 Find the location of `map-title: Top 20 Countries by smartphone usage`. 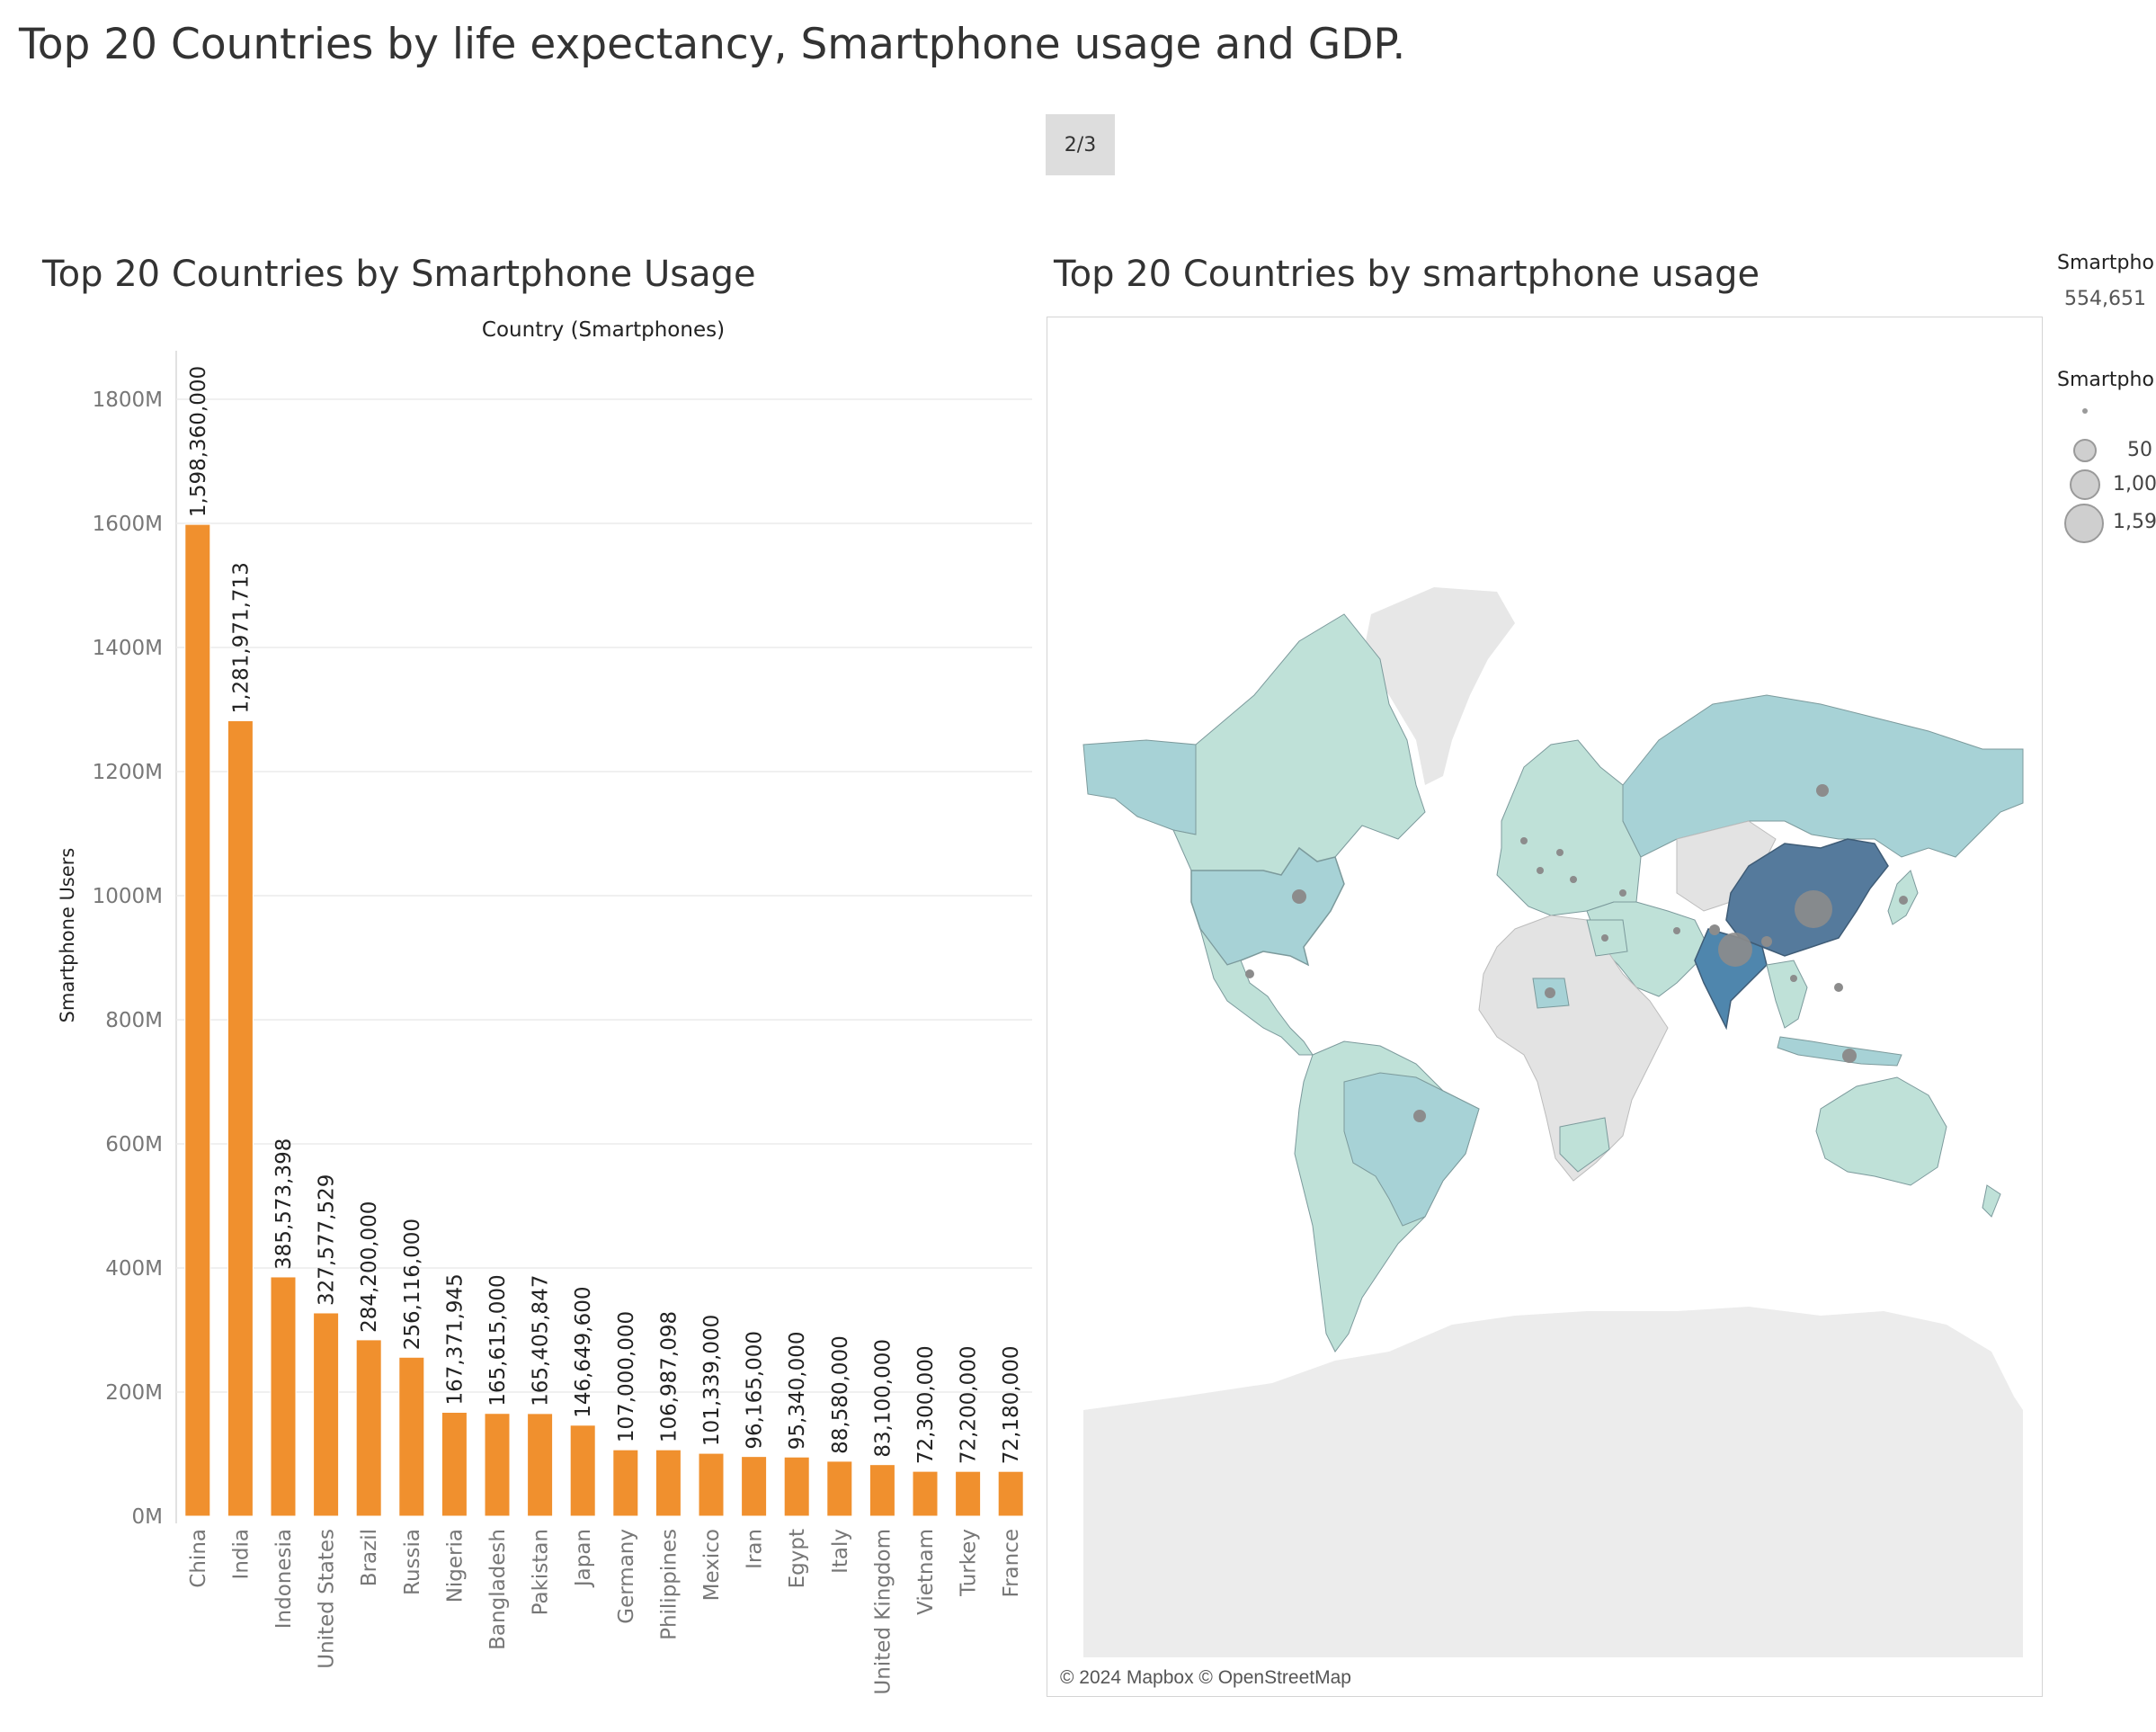

map-title: Top 20 Countries by smartphone usage is located at coordinates (1407, 274).